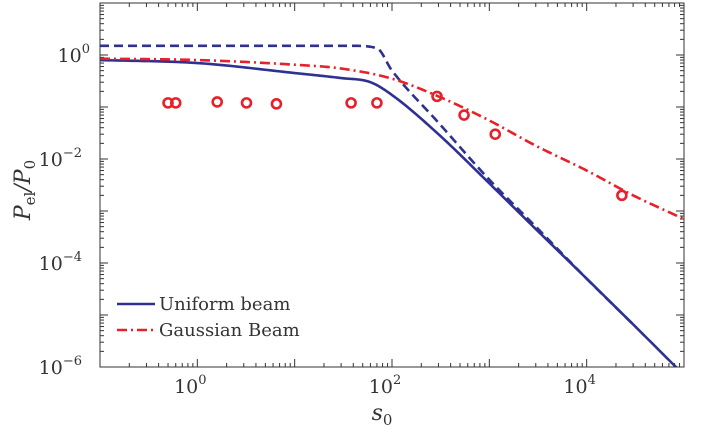  Describe the element at coordinates (23, 212) in the screenshot. I see `y-axis-label-num: P` at that location.